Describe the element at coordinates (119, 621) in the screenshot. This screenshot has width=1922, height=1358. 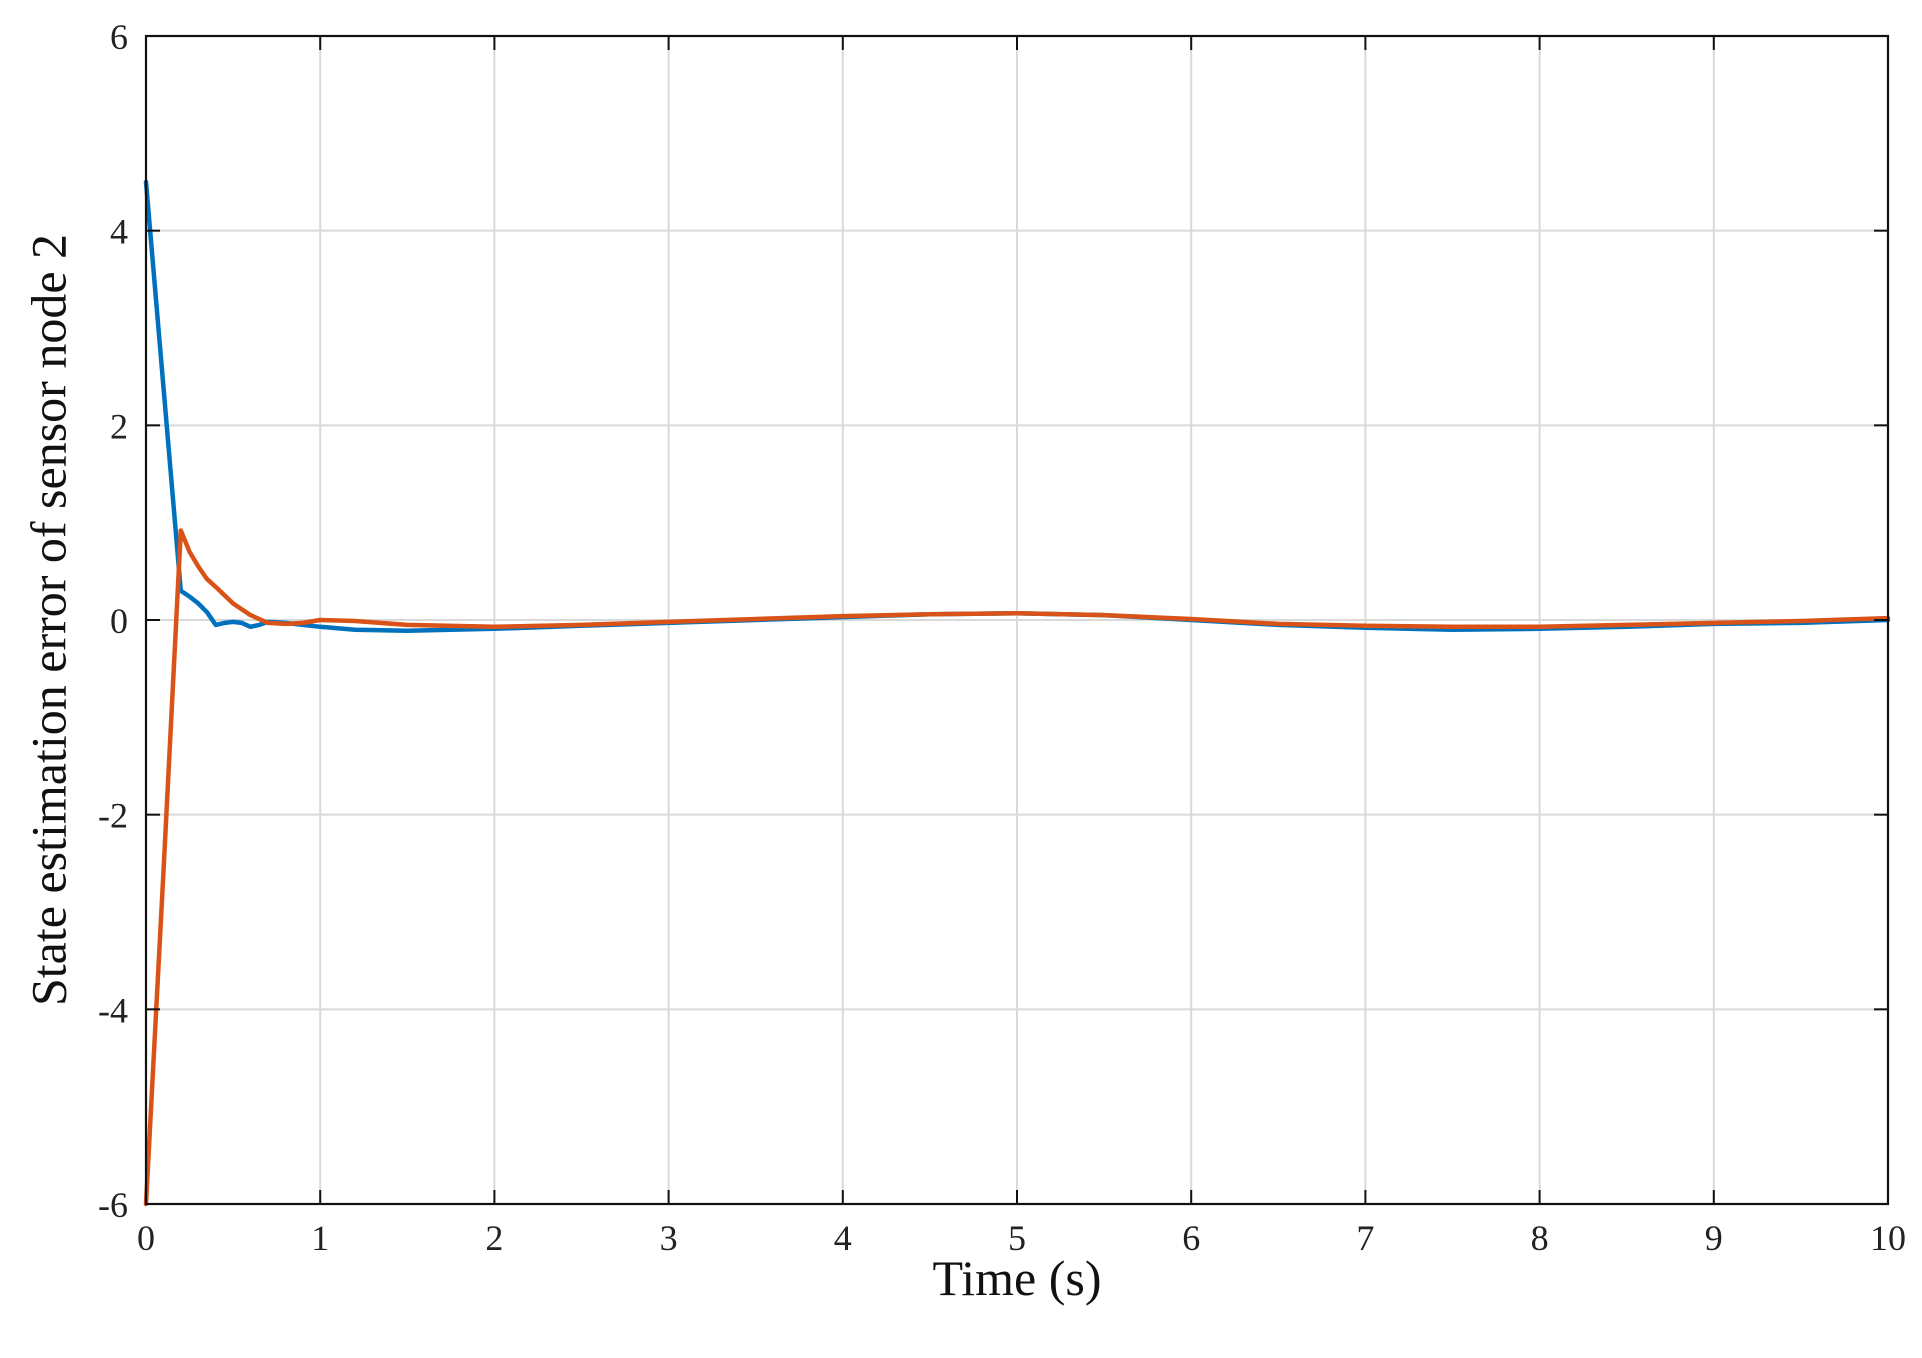
I see `y-tick-label: 0` at that location.